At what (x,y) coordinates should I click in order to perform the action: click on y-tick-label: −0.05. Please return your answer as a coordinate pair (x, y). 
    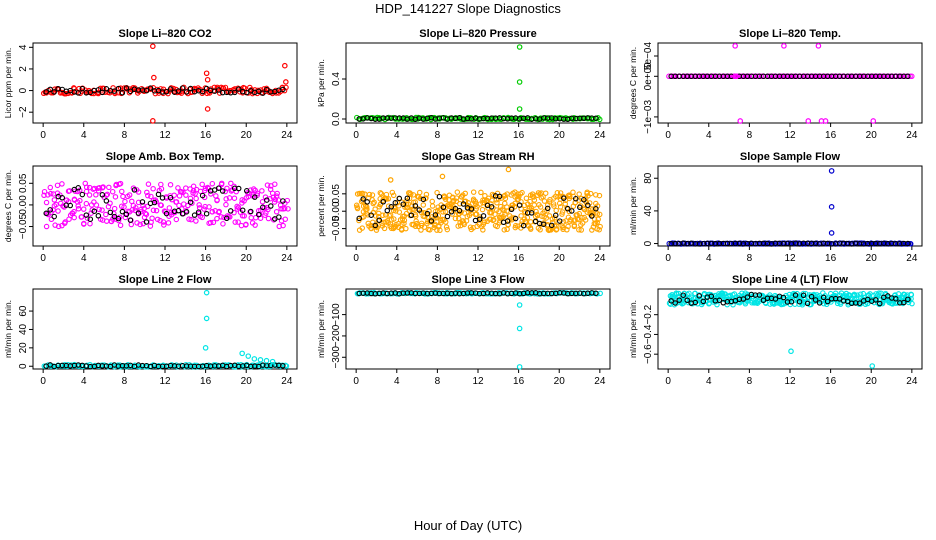
    Looking at the image, I should click on (336, 229).